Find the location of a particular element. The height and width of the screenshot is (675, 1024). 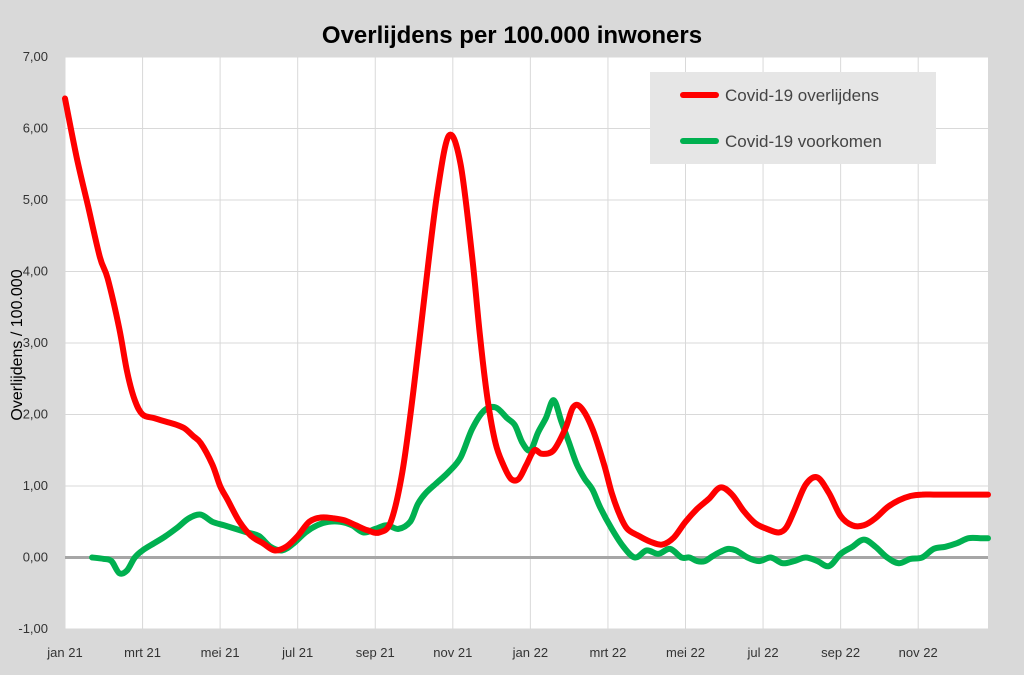

y-axis-ticks: 7,00 6,00 5,00 4,00 3,00 2,00 1,00 0,00 -1,00 is located at coordinates (33, 342).